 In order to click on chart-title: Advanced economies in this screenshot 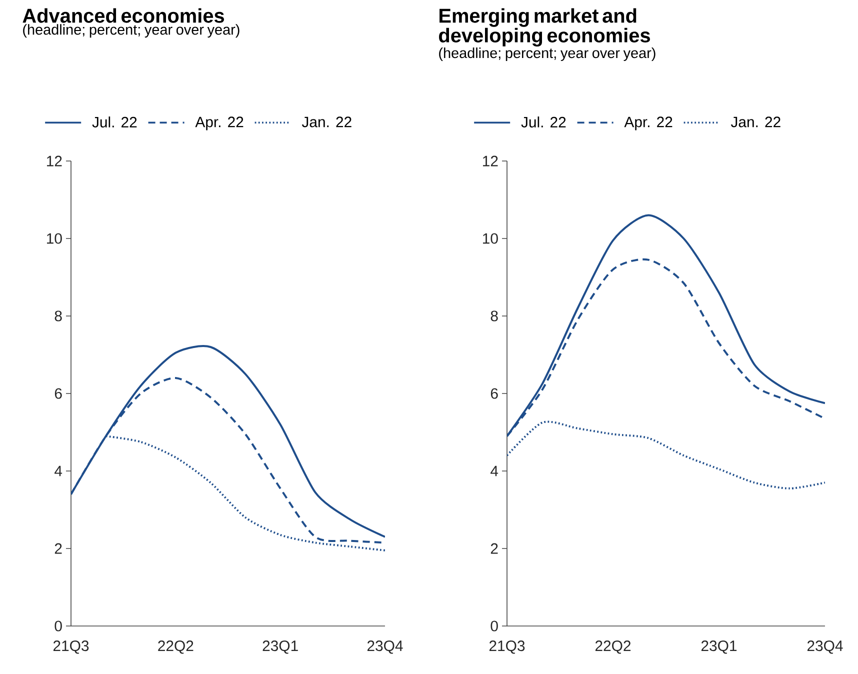, I will do `click(123, 15)`.